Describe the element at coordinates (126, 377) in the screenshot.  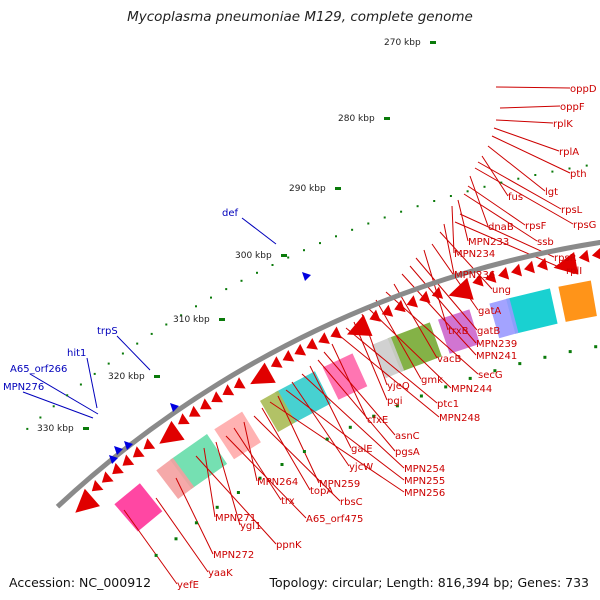
I see `tick-label: 320 kbp` at that location.